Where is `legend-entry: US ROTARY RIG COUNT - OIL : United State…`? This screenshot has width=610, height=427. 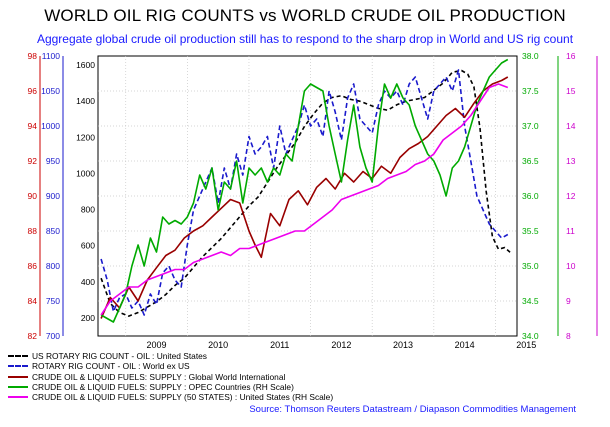 legend-entry: US ROTARY RIG COUNT - OIL : United State… is located at coordinates (170, 356).